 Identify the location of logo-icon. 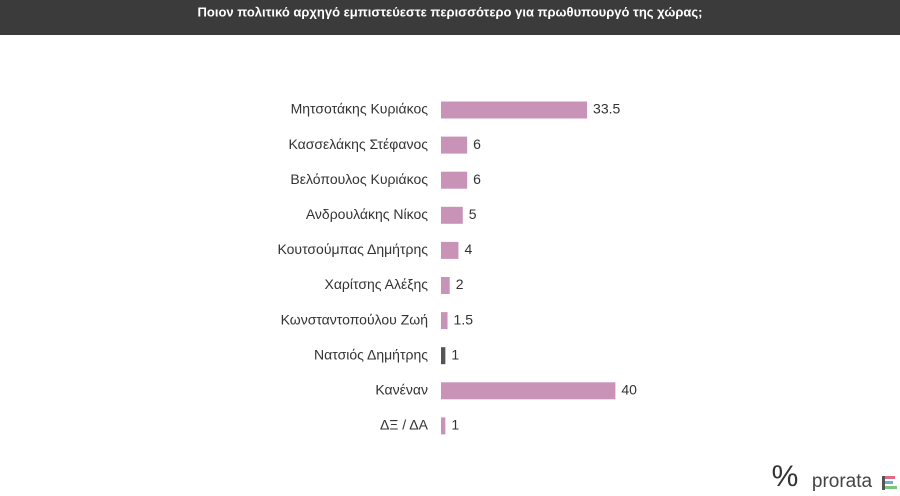
(889, 483).